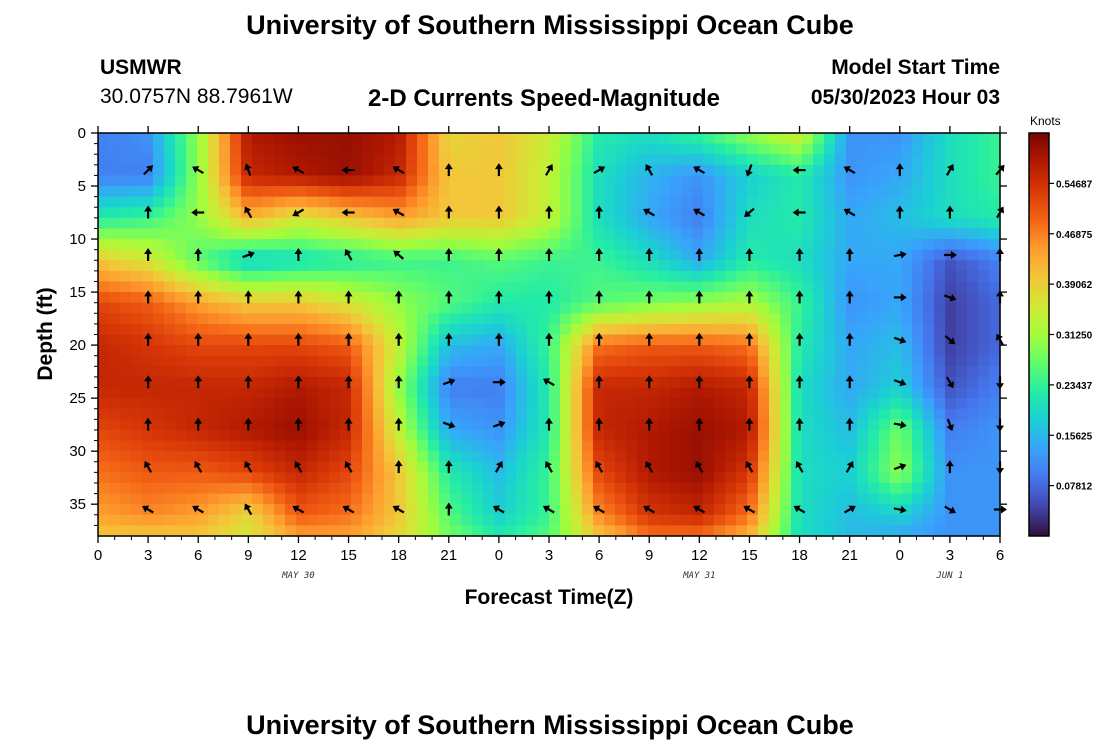  I want to click on x-tick-label: 0, so click(98, 555).